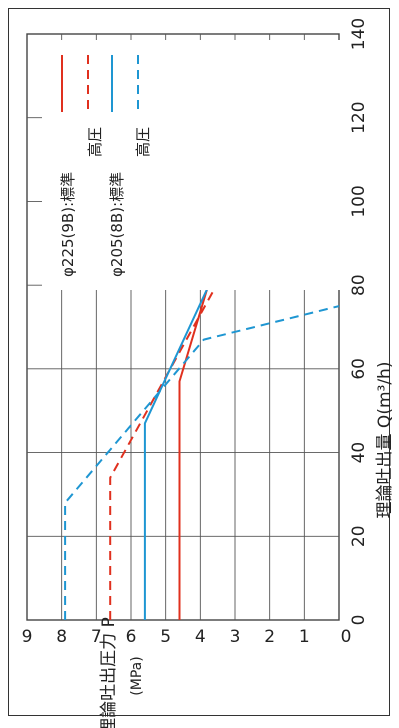 The image size is (399, 728). I want to click on y-axis-unit: (MPa), so click(137, 675).